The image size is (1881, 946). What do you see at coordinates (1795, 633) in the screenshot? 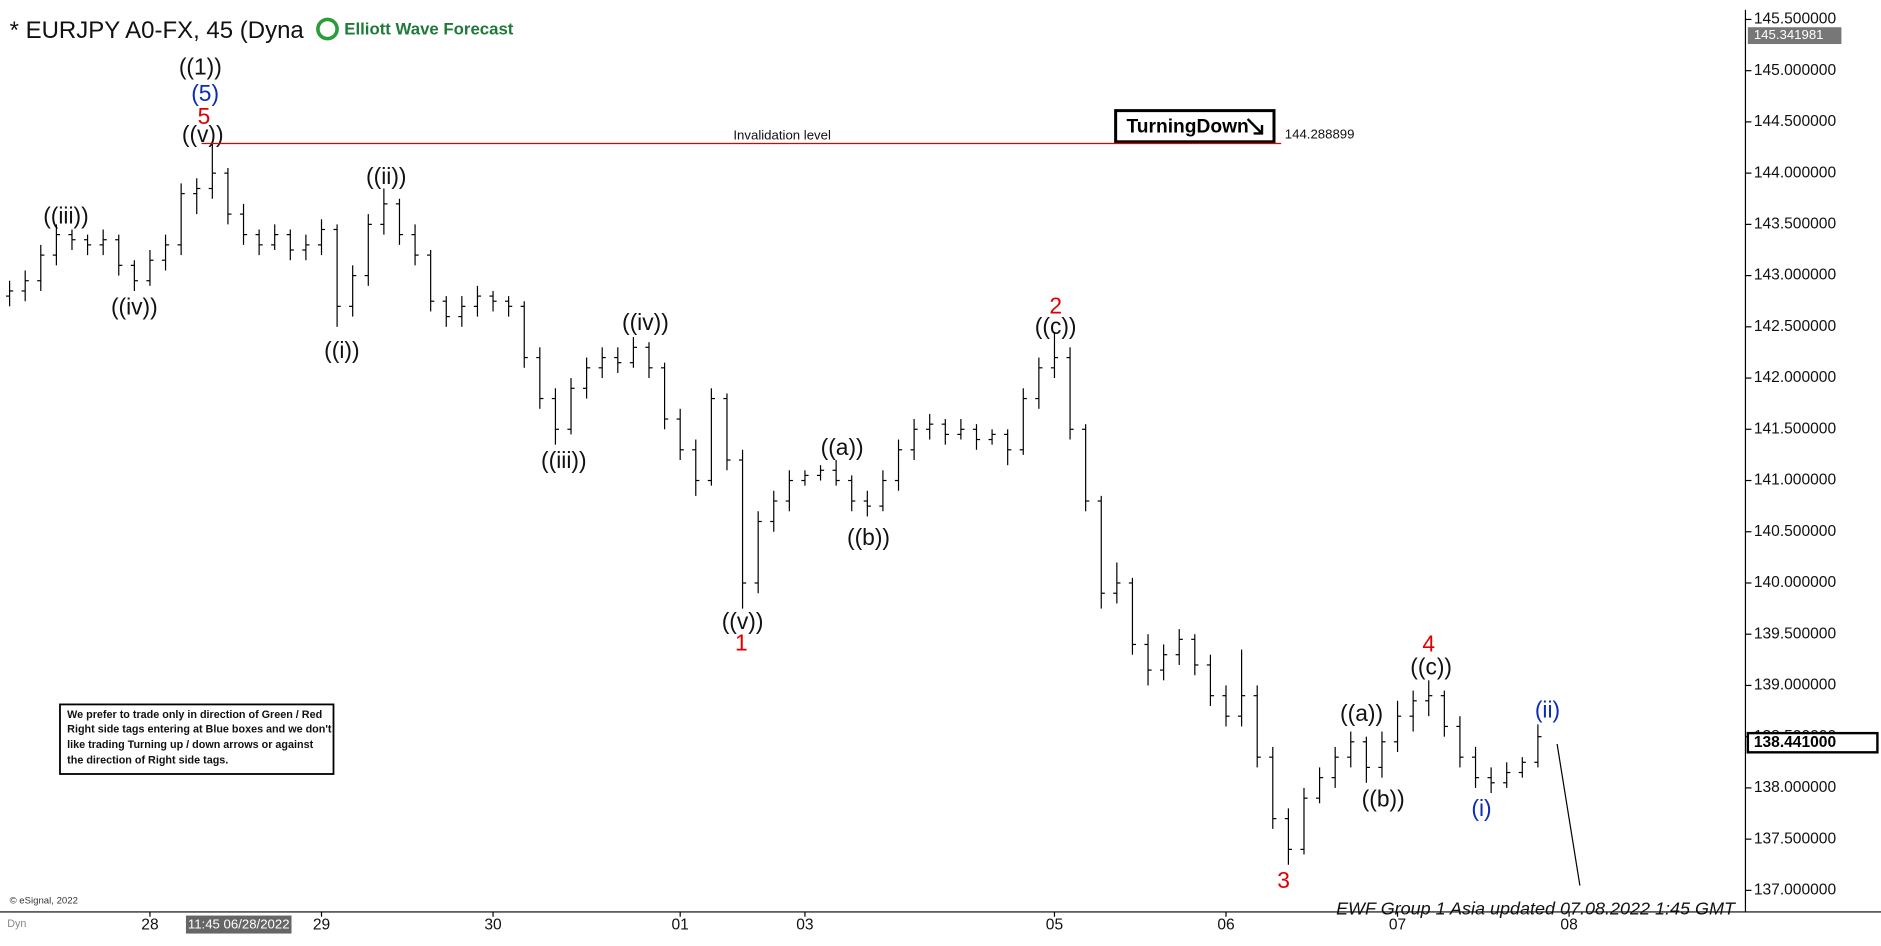
I see `y-tick-label: 139.500000` at bounding box center [1795, 633].